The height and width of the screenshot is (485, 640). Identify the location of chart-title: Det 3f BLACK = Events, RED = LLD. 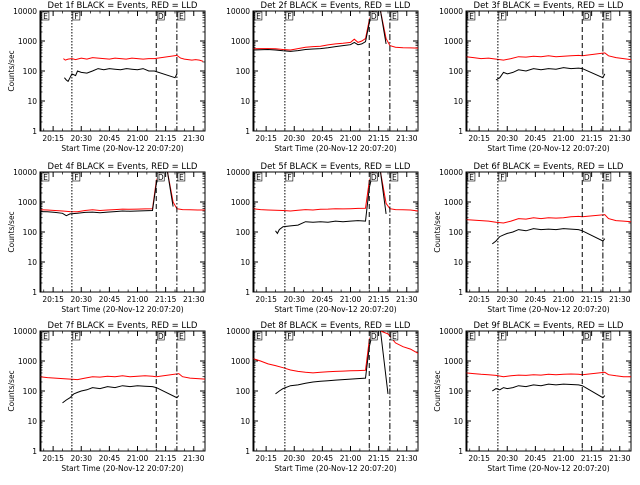
(549, 6).